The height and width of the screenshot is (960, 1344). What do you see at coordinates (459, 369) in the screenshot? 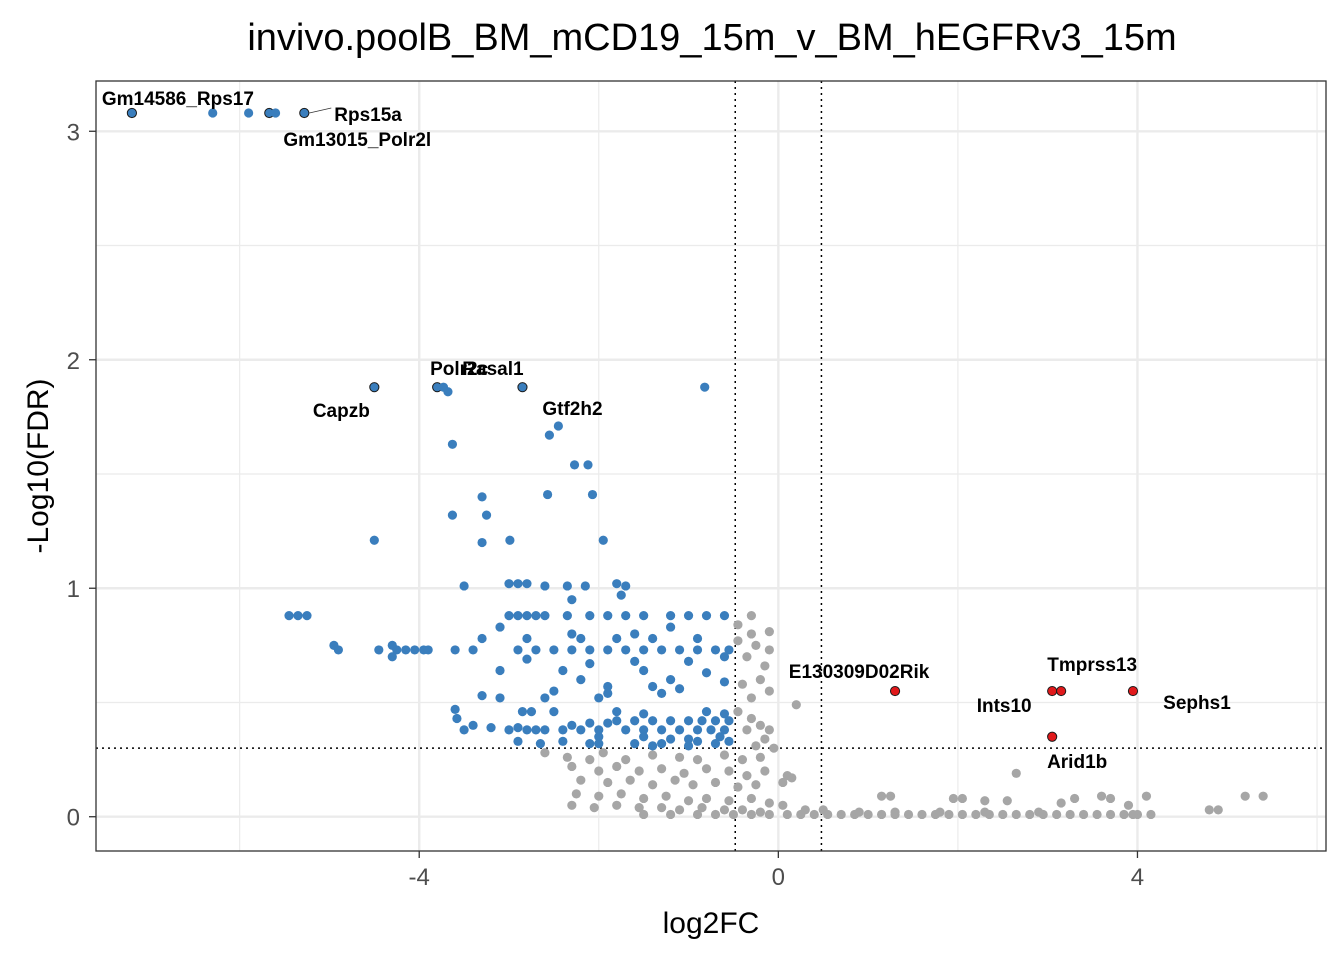
I see `gene-label: Polr2c` at bounding box center [459, 369].